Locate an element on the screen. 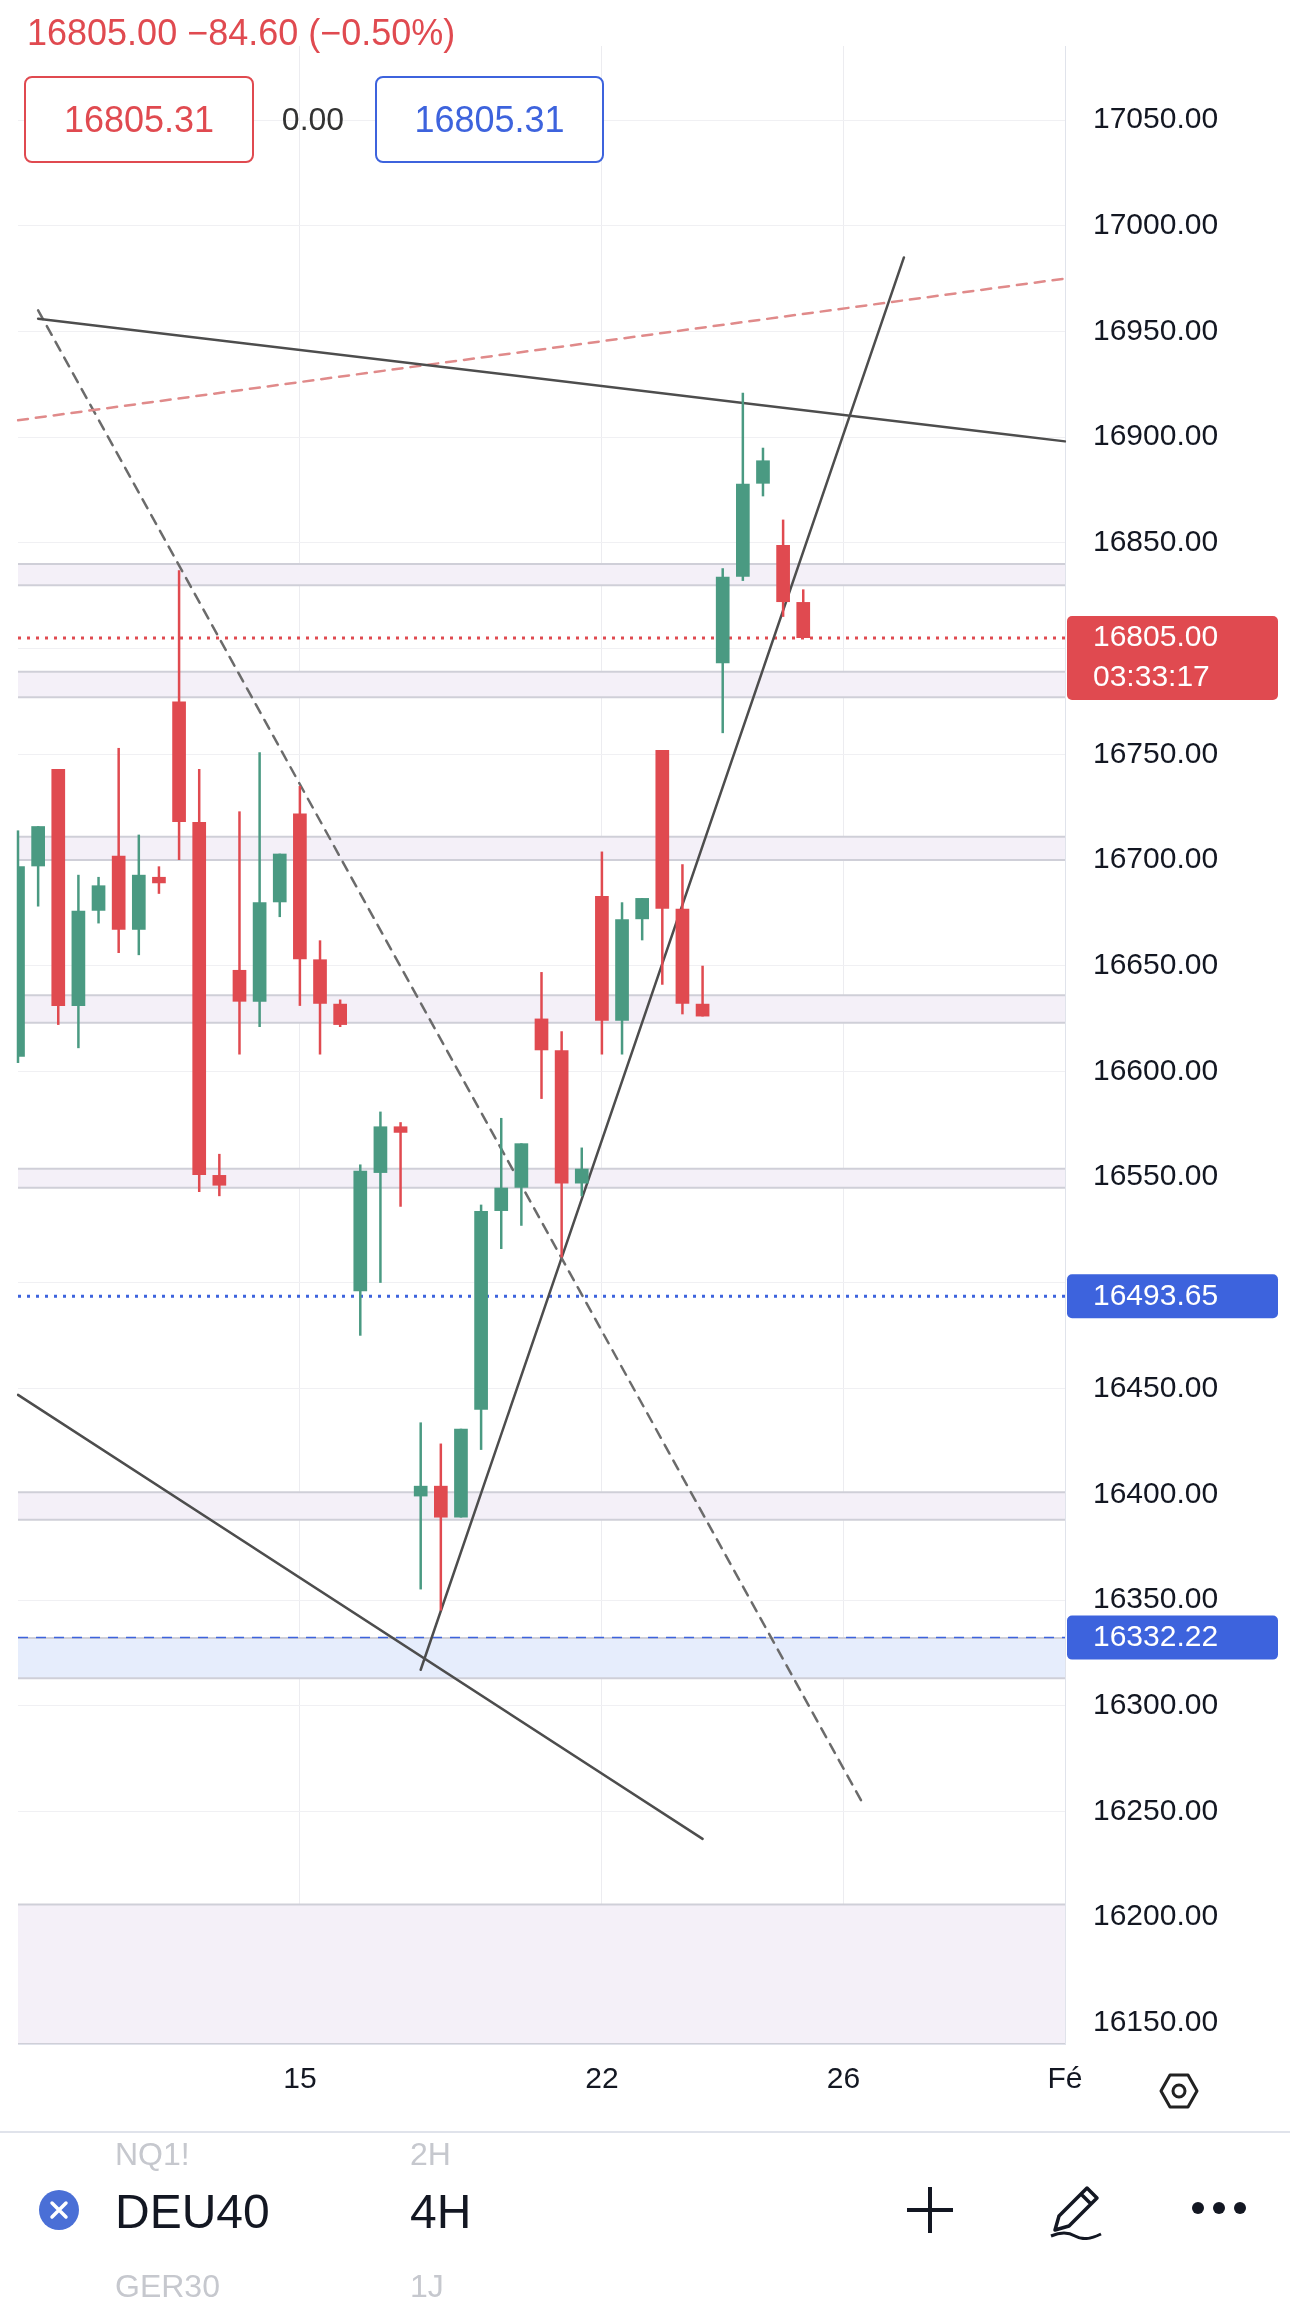 Image resolution: width=1290 pixels, height=2324 pixels. y-tick-label: 16900.00 is located at coordinates (1156, 435).